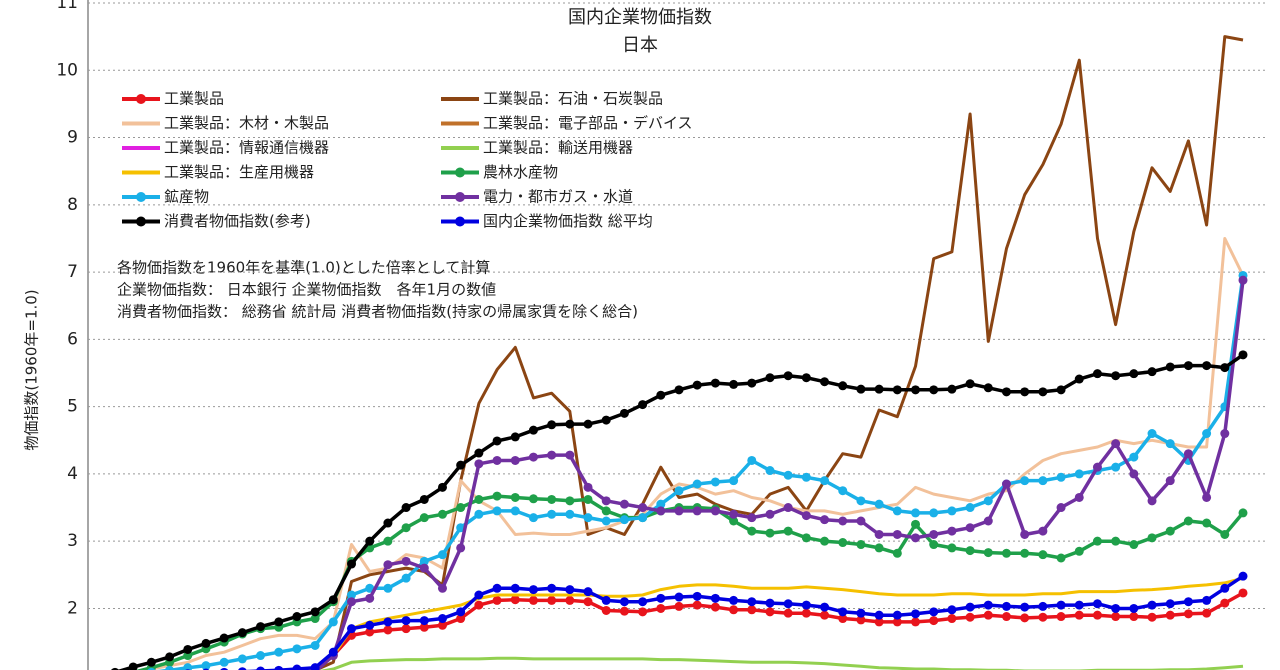  I want to click on y-tick-label: 4, so click(72, 474).